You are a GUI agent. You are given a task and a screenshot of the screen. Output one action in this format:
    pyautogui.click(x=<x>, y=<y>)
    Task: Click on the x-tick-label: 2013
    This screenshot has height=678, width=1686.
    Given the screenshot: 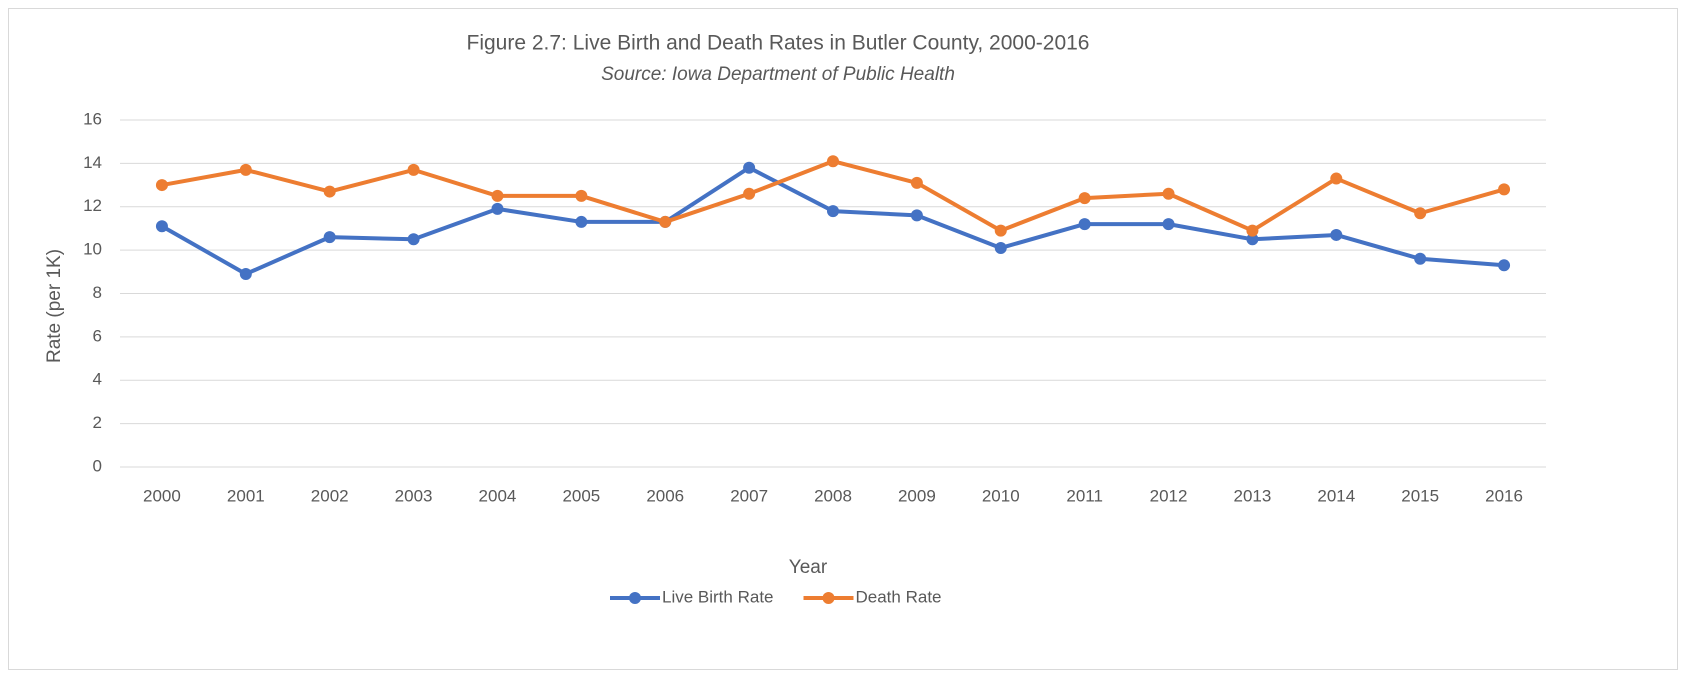 What is the action you would take?
    pyautogui.click(x=1252, y=495)
    